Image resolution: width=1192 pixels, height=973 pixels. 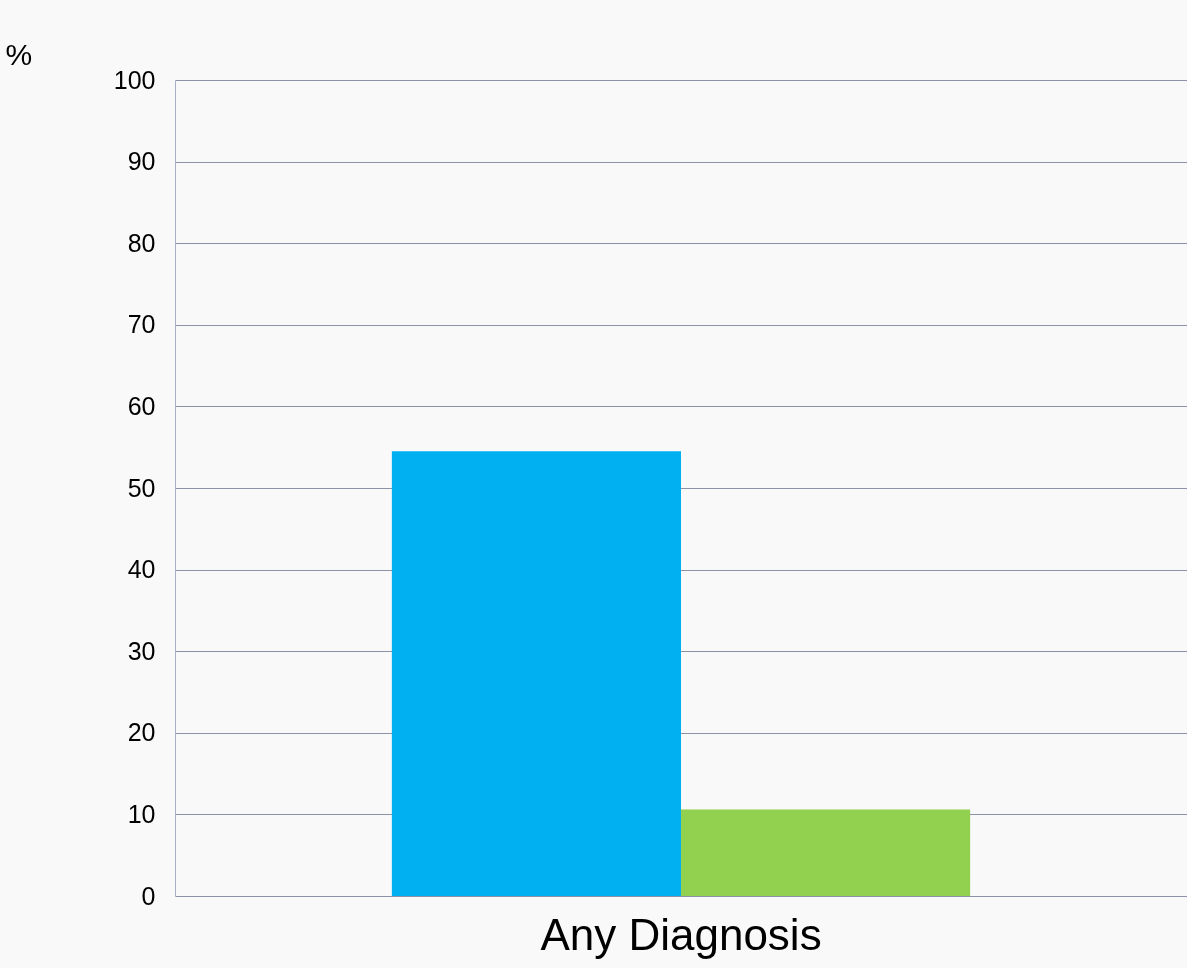 I want to click on y-tick-label: 80, so click(x=141, y=242).